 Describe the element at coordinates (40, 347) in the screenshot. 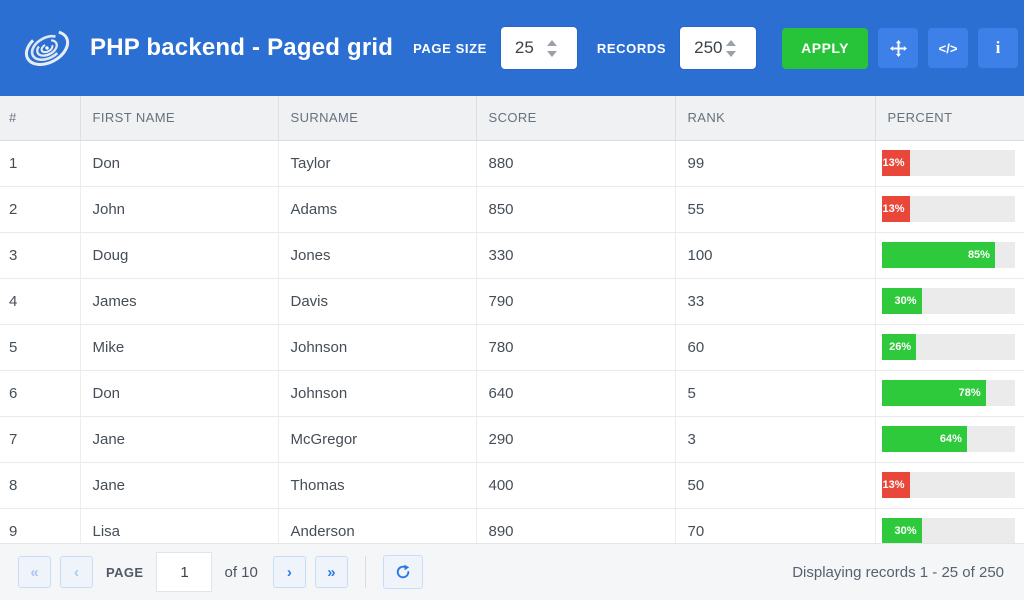

I see `cell-num: 5` at that location.